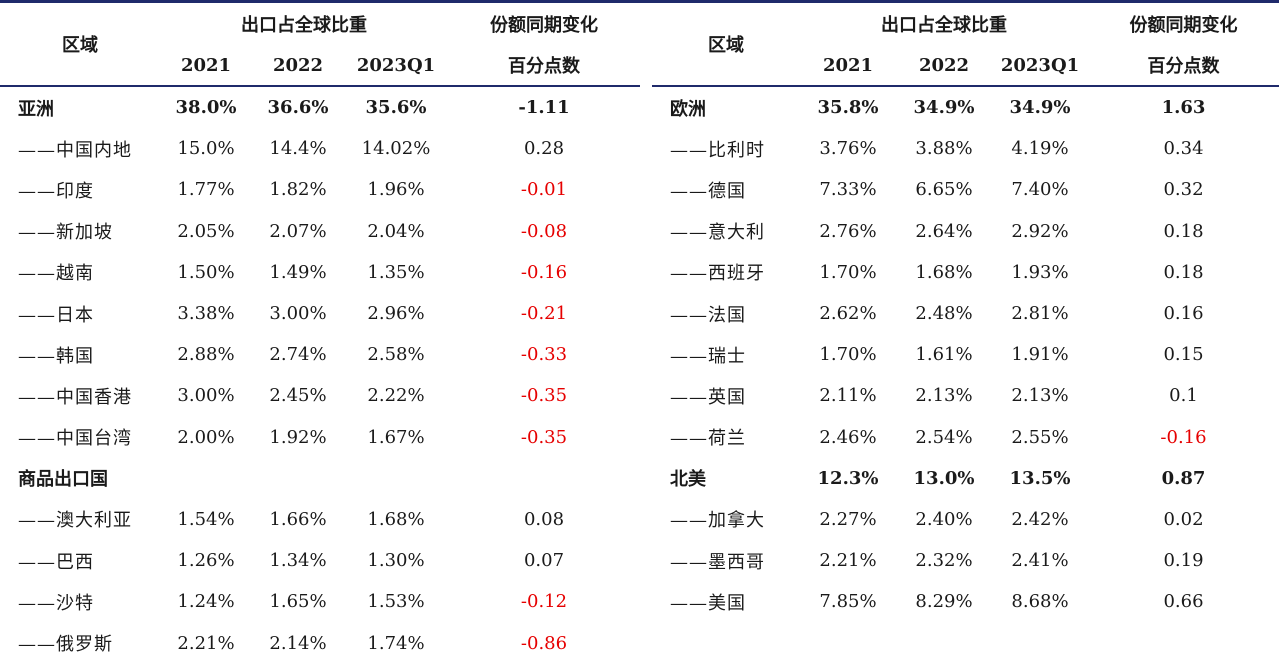 This screenshot has height=664, width=1279. I want to click on region-cell: ——德国, so click(708, 191).